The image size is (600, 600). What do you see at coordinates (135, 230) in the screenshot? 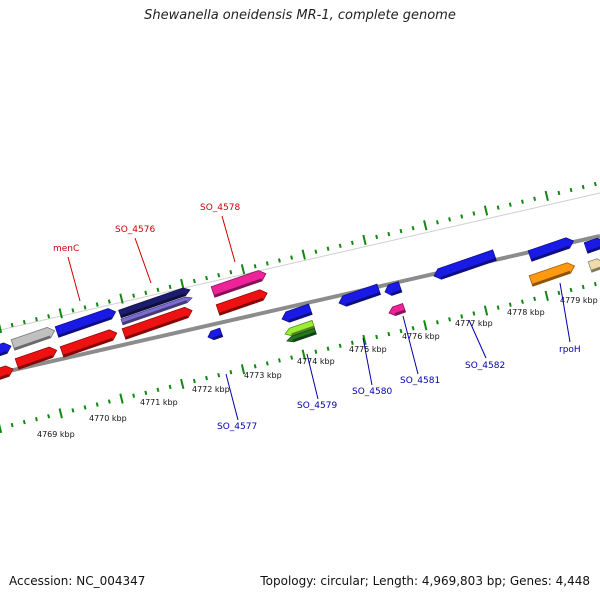
I see `gene-label: SO_4576` at bounding box center [135, 230].